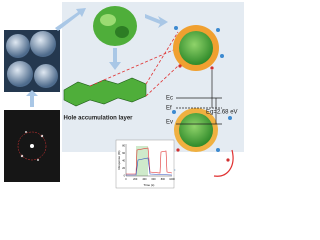  What do you see at coordinates (196, 130) in the screenshot?
I see `sphere-bottom` at bounding box center [196, 130].